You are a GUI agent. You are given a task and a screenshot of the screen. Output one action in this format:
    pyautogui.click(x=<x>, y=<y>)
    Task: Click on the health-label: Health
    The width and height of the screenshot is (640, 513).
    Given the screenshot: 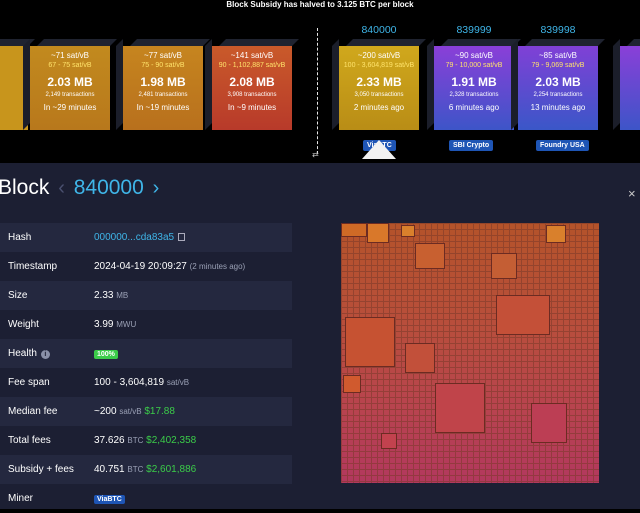 What is the action you would take?
    pyautogui.click(x=22, y=353)
    